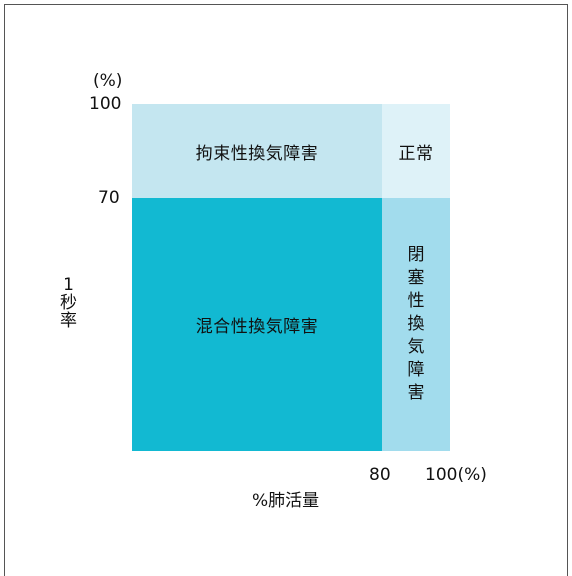 The height and width of the screenshot is (576, 572). I want to click on y-axis-unit: (%), so click(108, 81).